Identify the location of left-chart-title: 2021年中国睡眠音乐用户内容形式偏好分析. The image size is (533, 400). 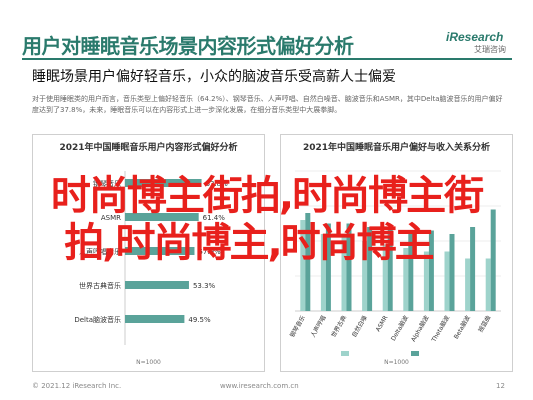
(148, 148).